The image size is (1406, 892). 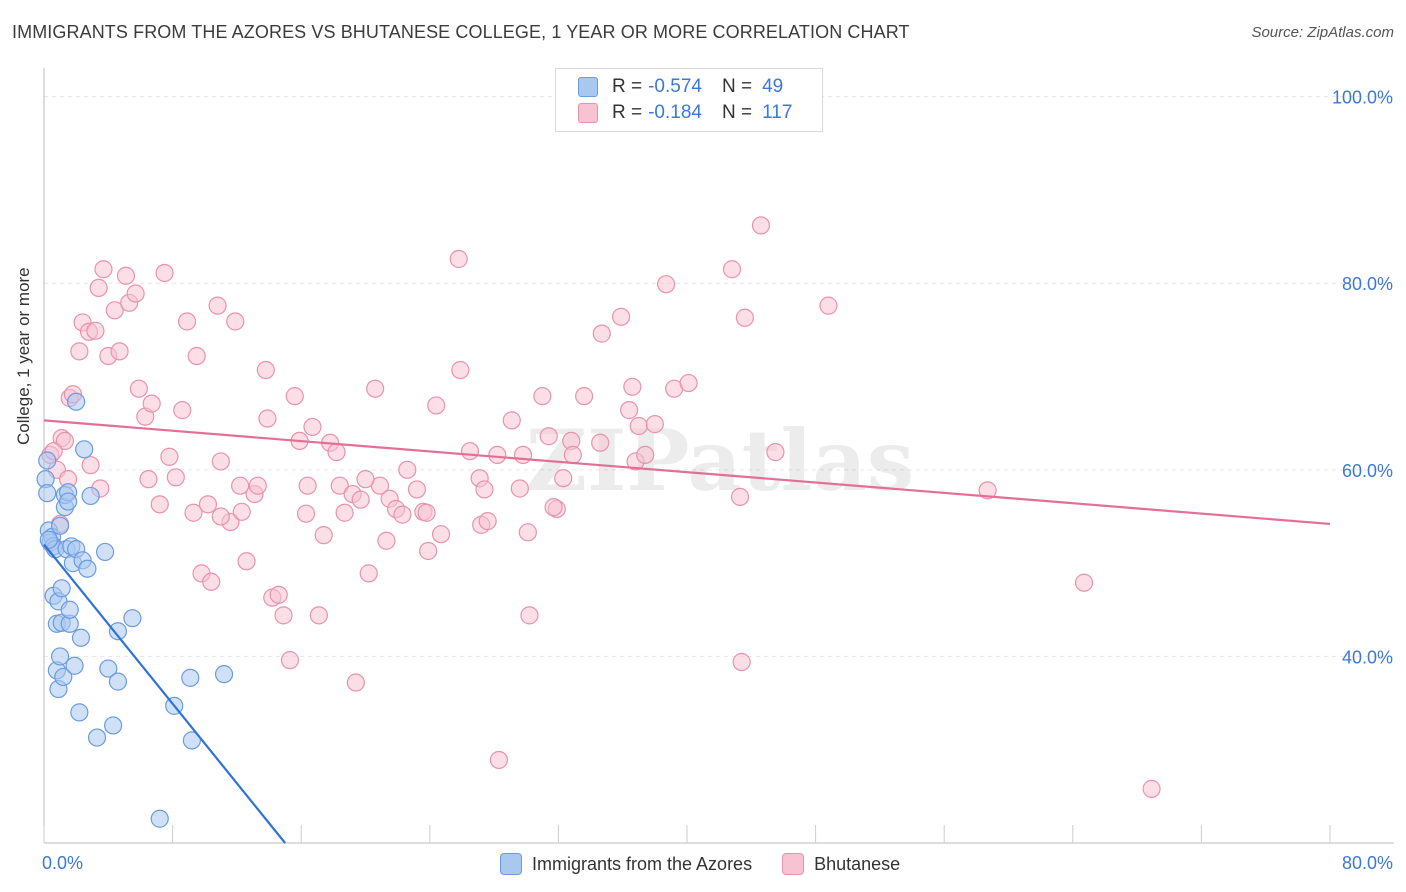 What do you see at coordinates (626, 864) in the screenshot?
I see `legend-item-azores: Immigrants from the Azores` at bounding box center [626, 864].